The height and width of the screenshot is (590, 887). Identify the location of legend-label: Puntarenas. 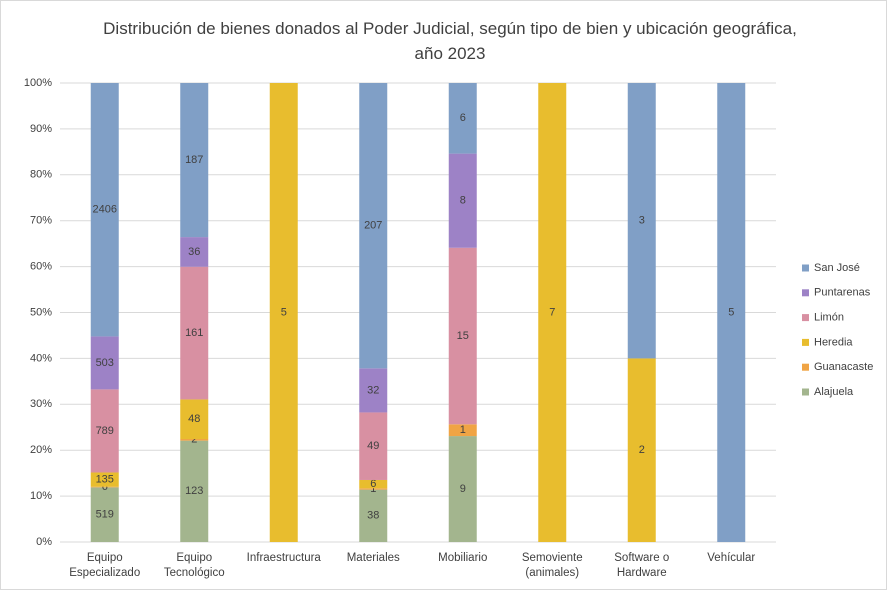
(842, 293).